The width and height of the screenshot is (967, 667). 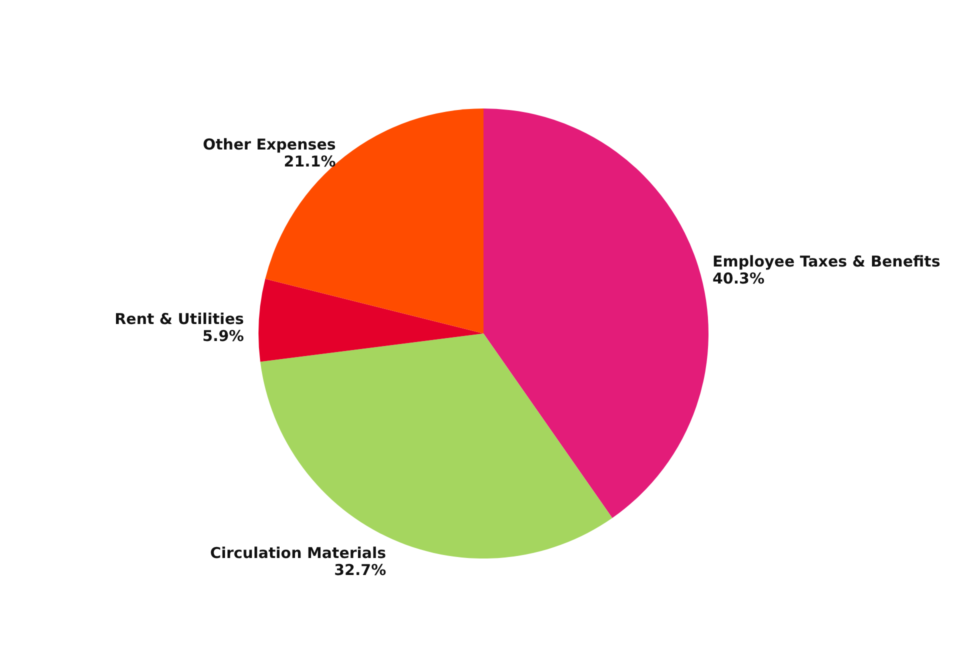 What do you see at coordinates (269, 144) in the screenshot?
I see `slice-label: Other Expenses` at bounding box center [269, 144].